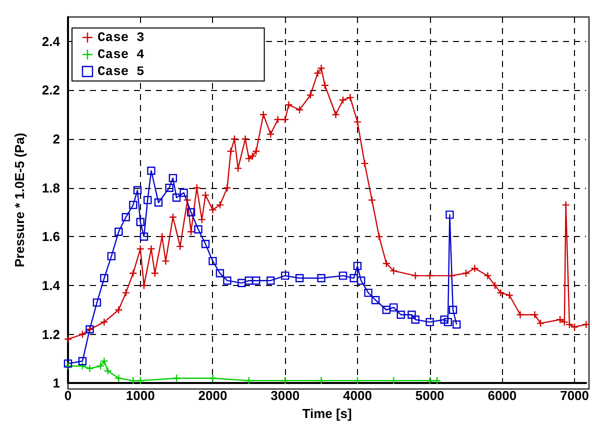 The height and width of the screenshot is (425, 592). Describe the element at coordinates (121, 71) in the screenshot. I see `legend-label: Case 5` at that location.